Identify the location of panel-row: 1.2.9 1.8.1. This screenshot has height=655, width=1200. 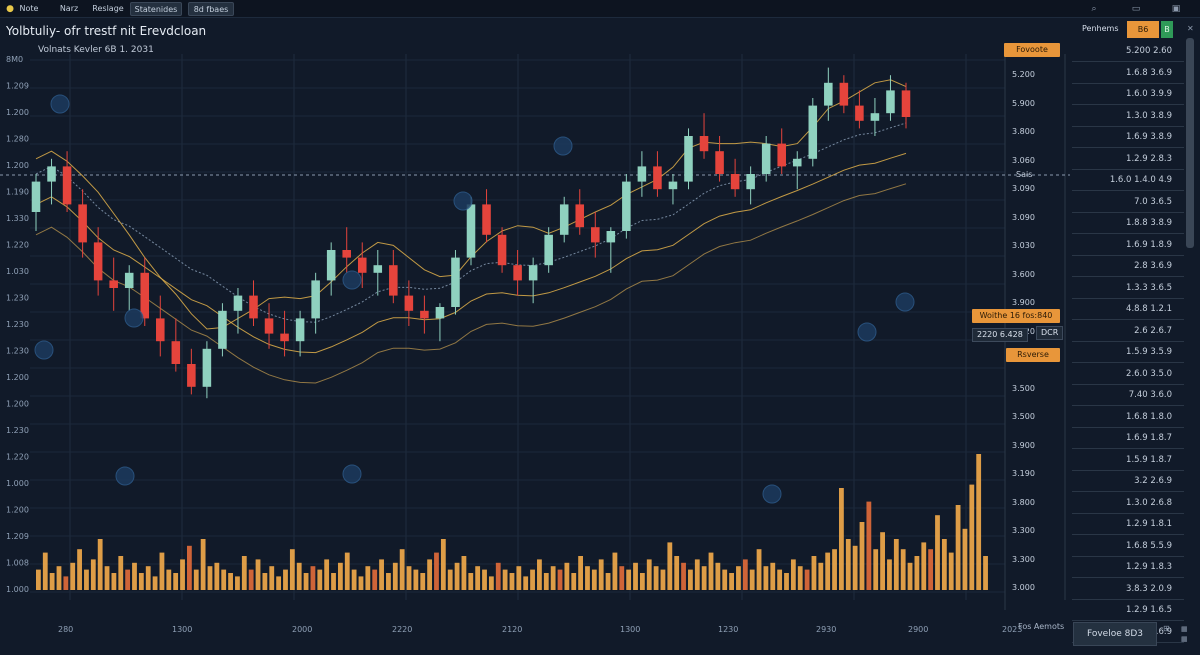
(1128, 524).